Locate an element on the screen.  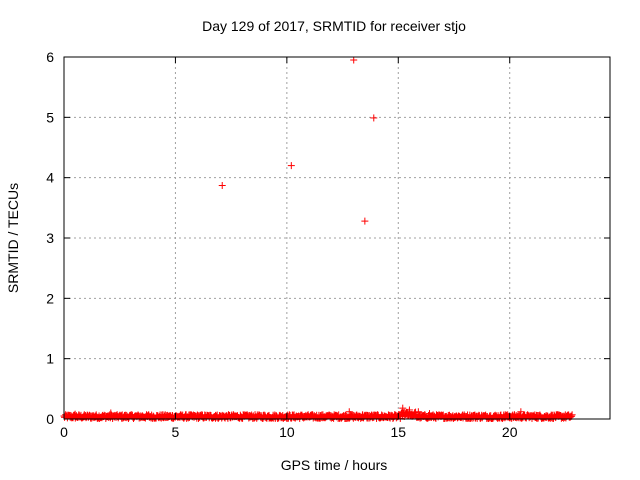
y-tick-label: 1 is located at coordinates (50, 359).